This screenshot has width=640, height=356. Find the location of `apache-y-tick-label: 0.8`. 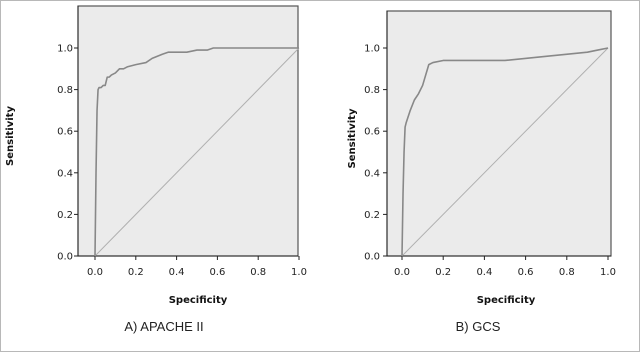

apache-y-tick-label: 0.8 is located at coordinates (65, 90).